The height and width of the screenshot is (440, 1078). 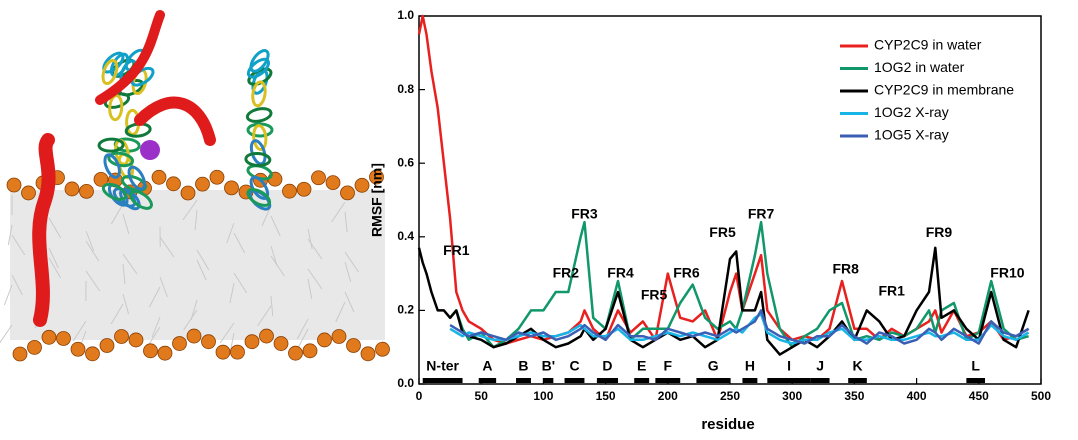 I want to click on x-tick-label: 100, so click(x=543, y=396).